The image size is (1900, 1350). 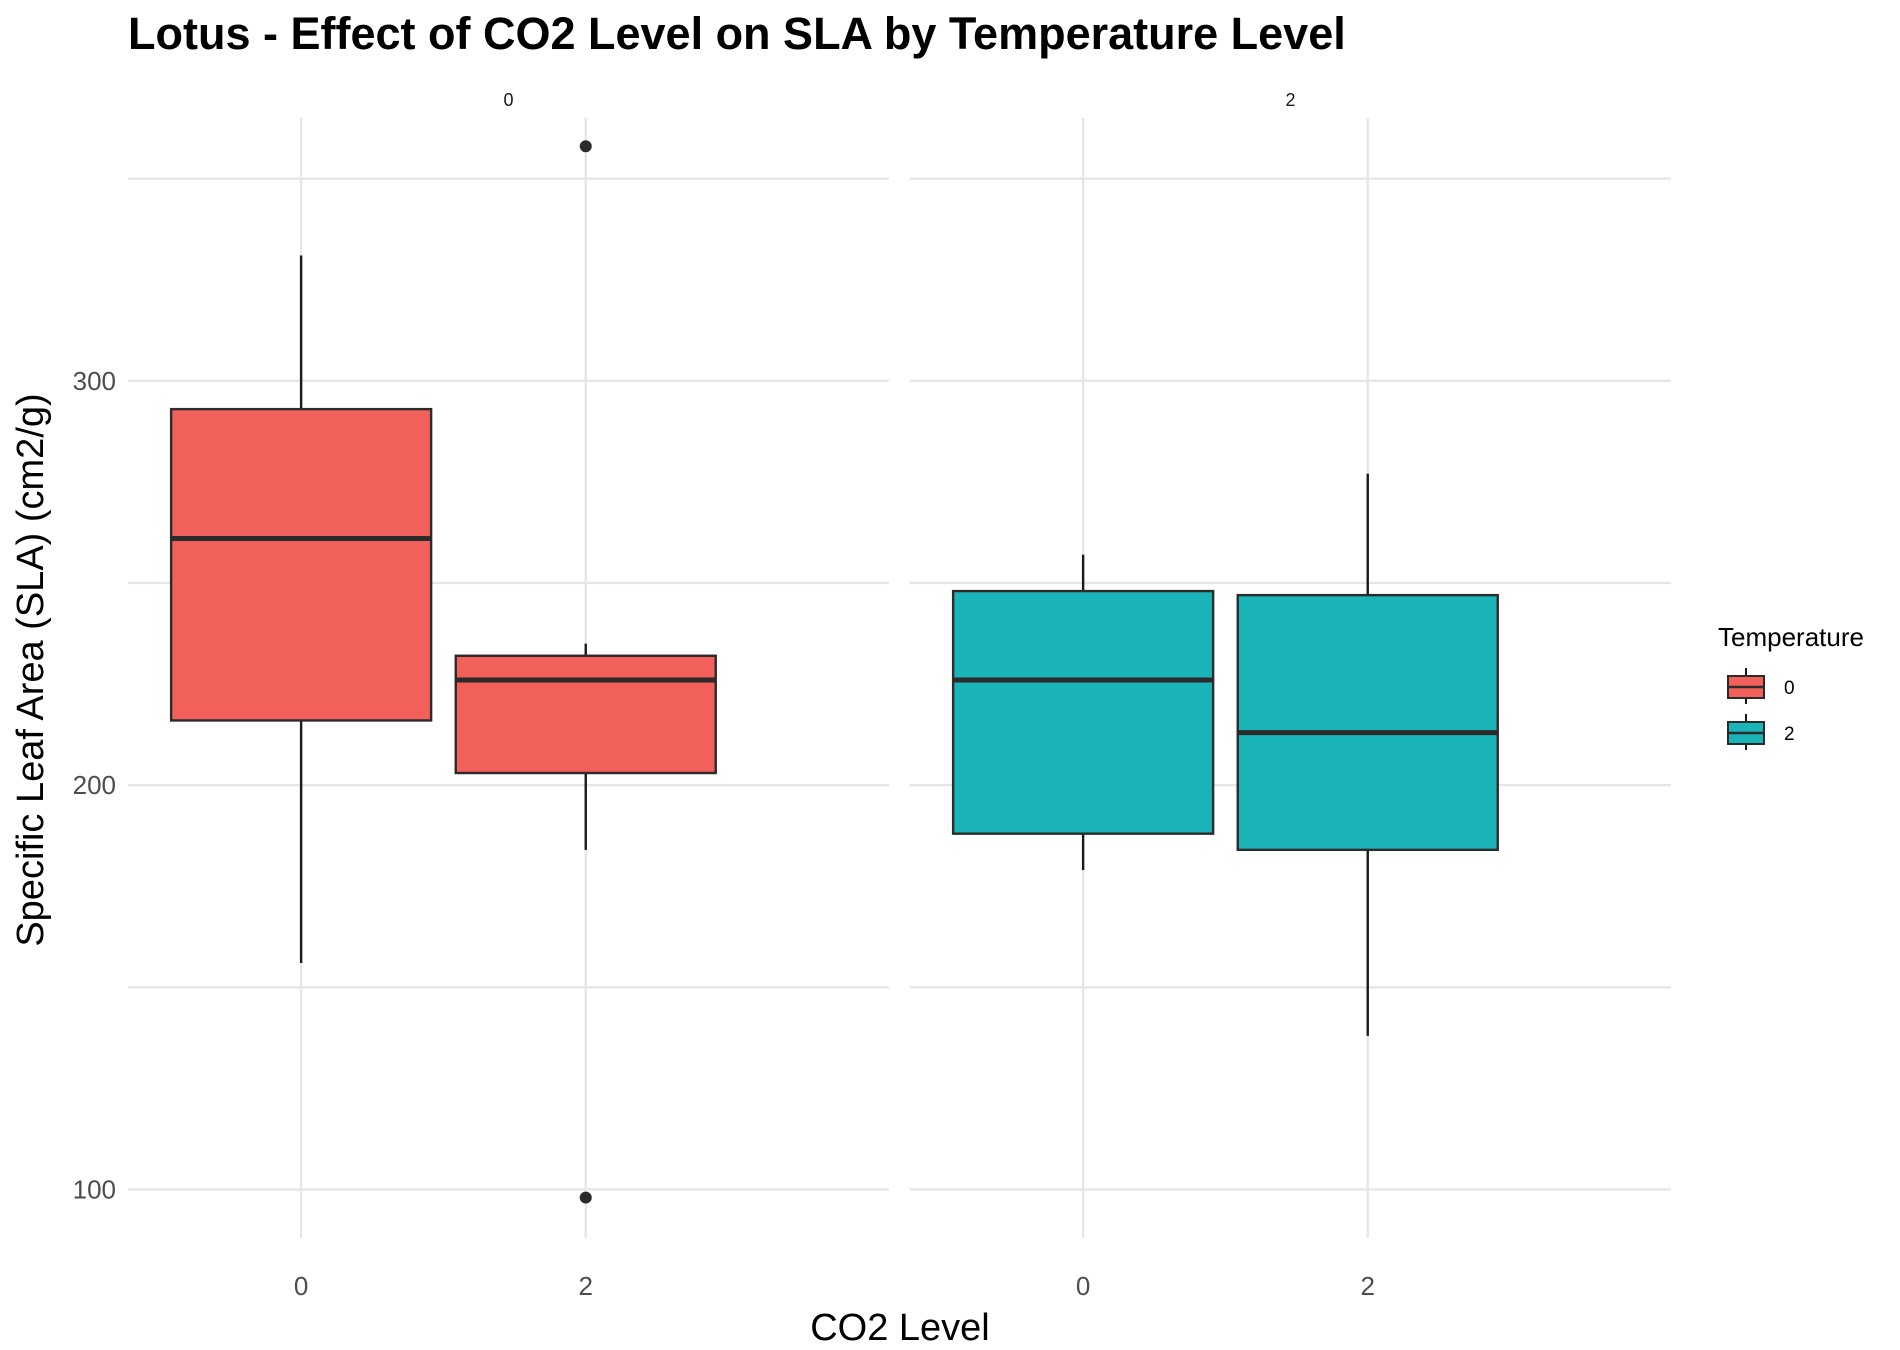 I want to click on y-tick-label: 200, so click(x=94, y=785).